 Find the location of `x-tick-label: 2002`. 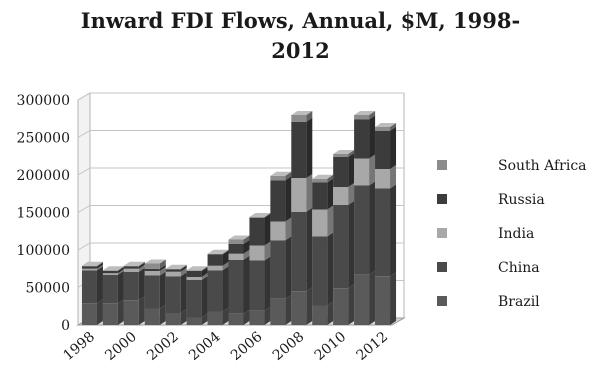

x-tick-label: 2002 is located at coordinates (163, 346).